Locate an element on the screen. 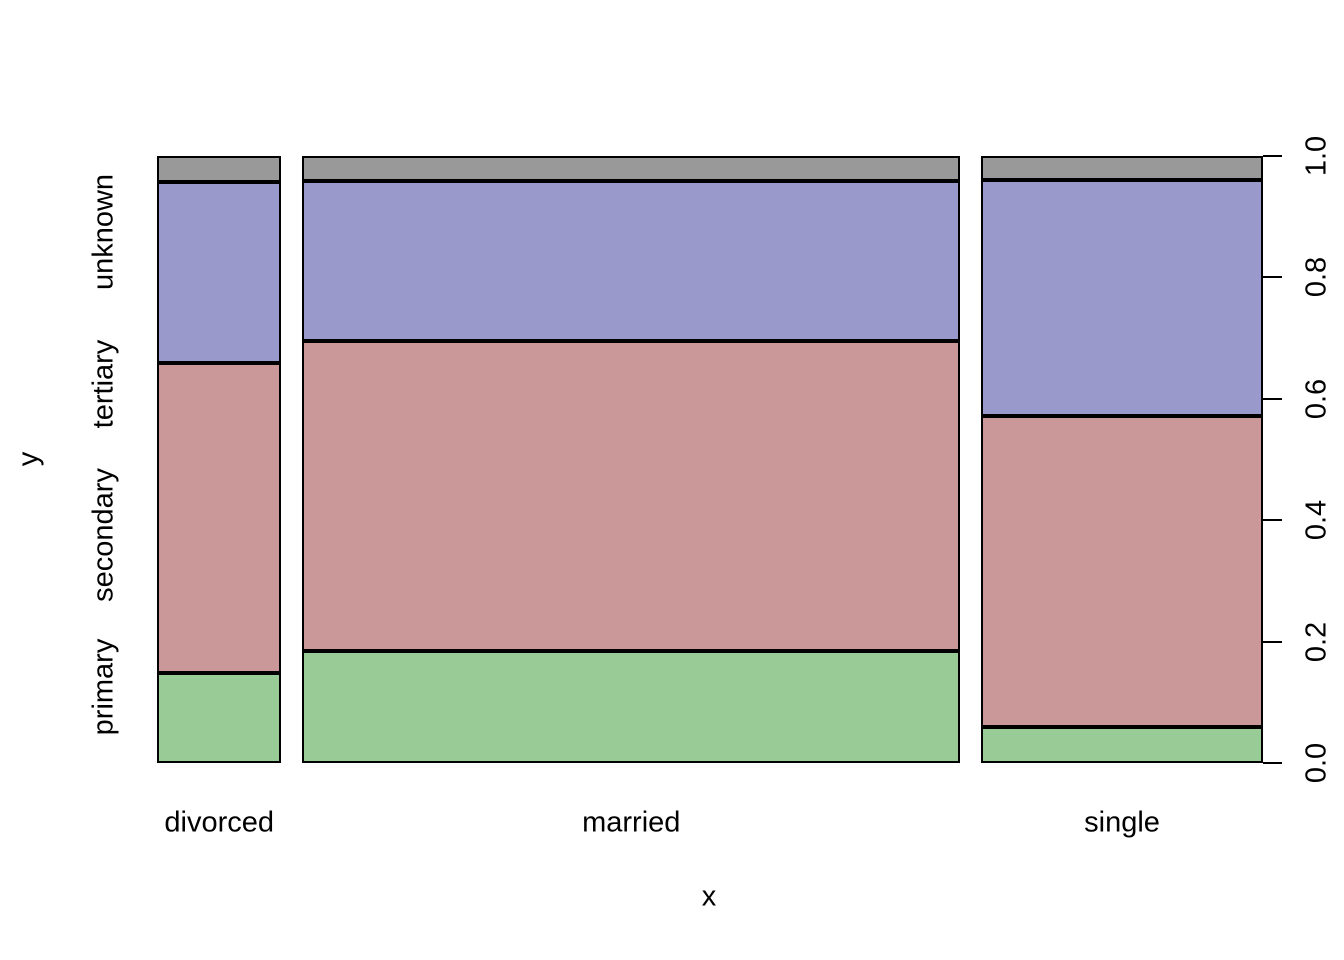 The image size is (1344, 960). y-axis-title: y is located at coordinates (28, 459).